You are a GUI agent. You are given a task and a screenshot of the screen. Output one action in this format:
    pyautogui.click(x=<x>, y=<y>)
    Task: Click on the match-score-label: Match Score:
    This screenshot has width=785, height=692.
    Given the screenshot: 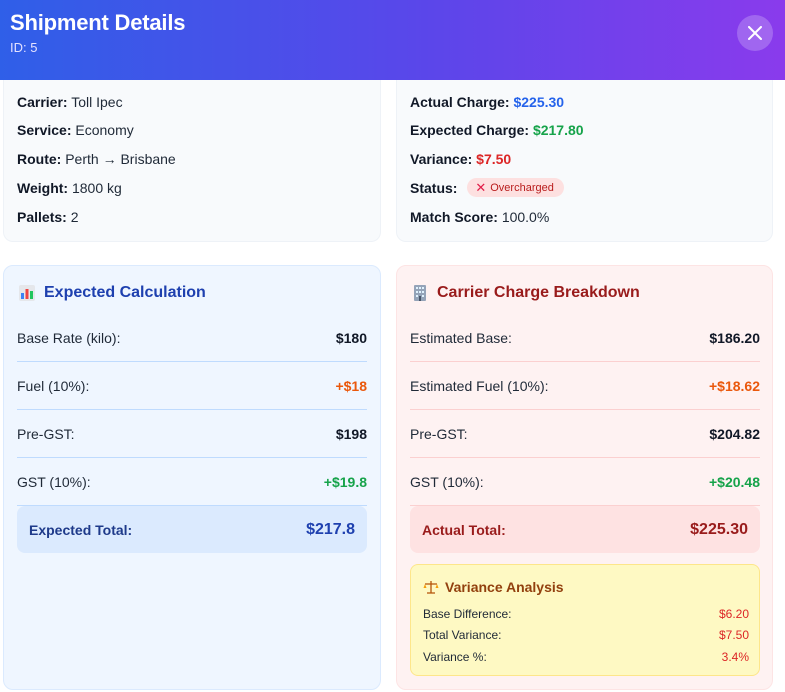 What is the action you would take?
    pyautogui.click(x=454, y=217)
    